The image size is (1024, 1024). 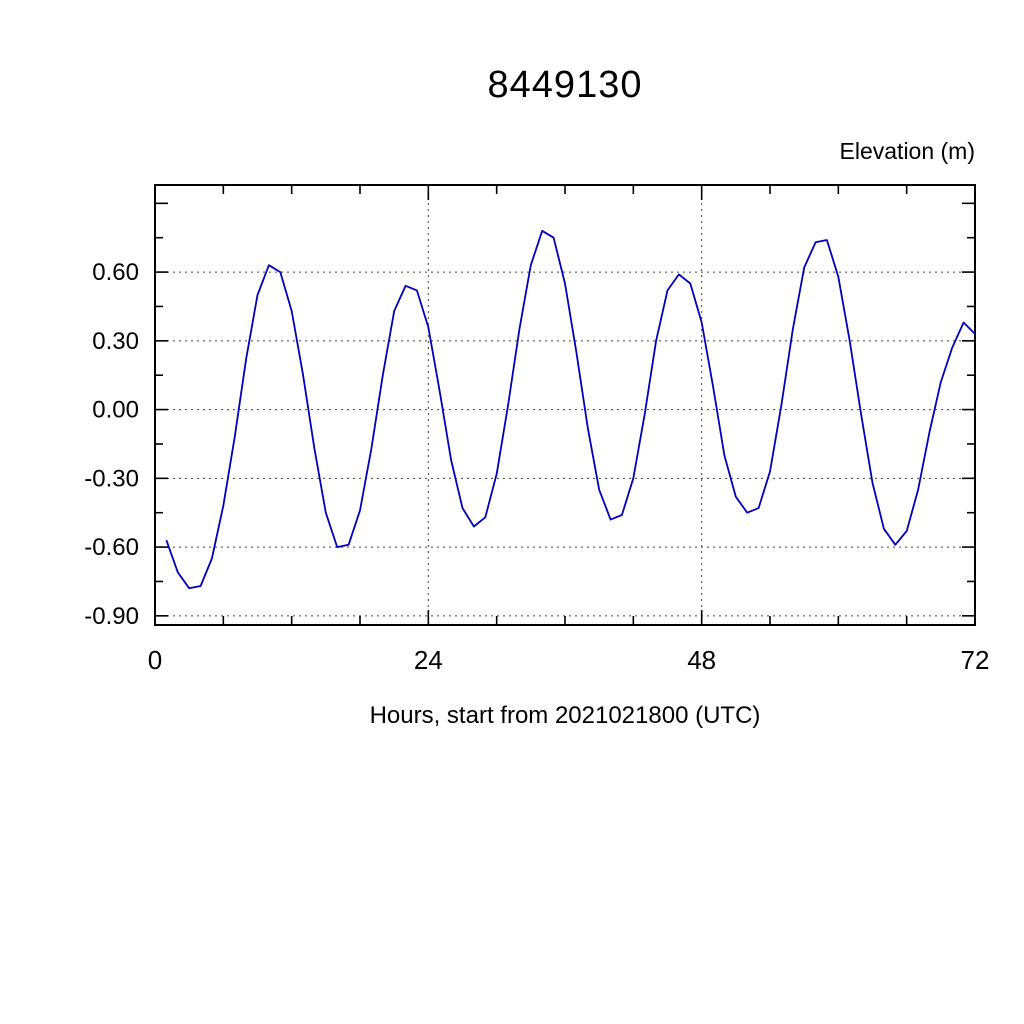 I want to click on x-tick-label: 48, so click(x=701, y=660).